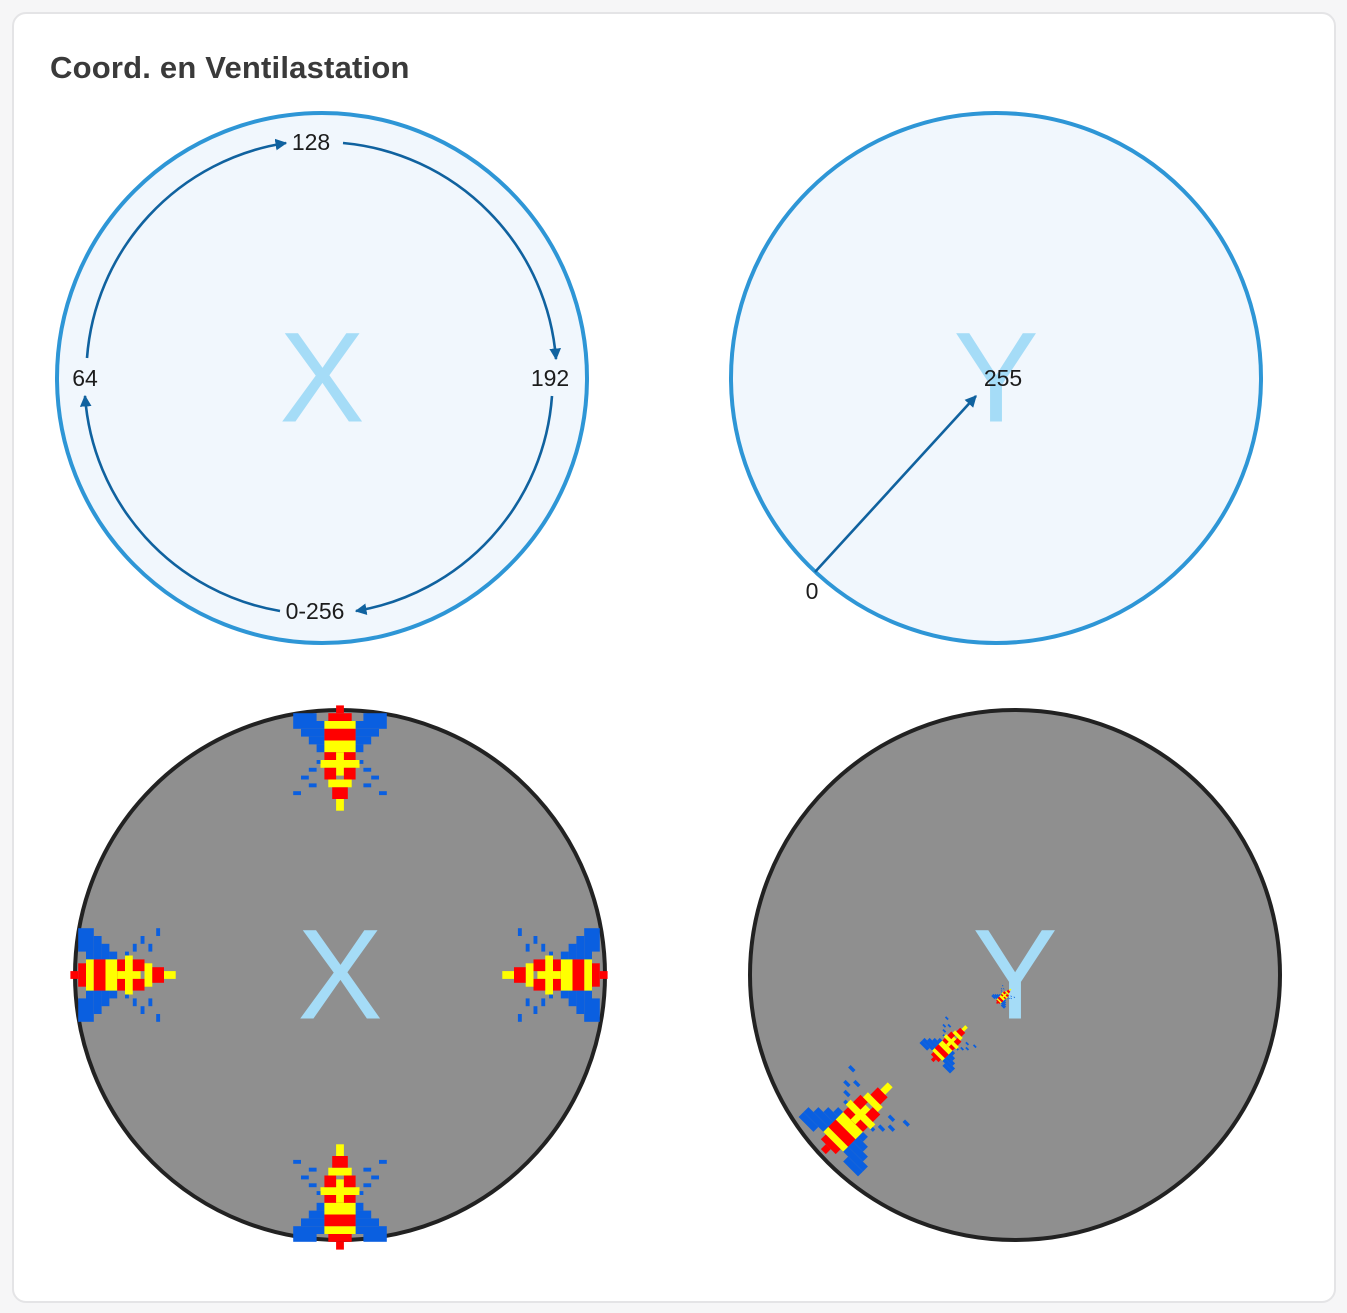 Image resolution: width=1347 pixels, height=1313 pixels. Describe the element at coordinates (230, 67) in the screenshot. I see `page-title: Coord. en Ventilastation` at that location.